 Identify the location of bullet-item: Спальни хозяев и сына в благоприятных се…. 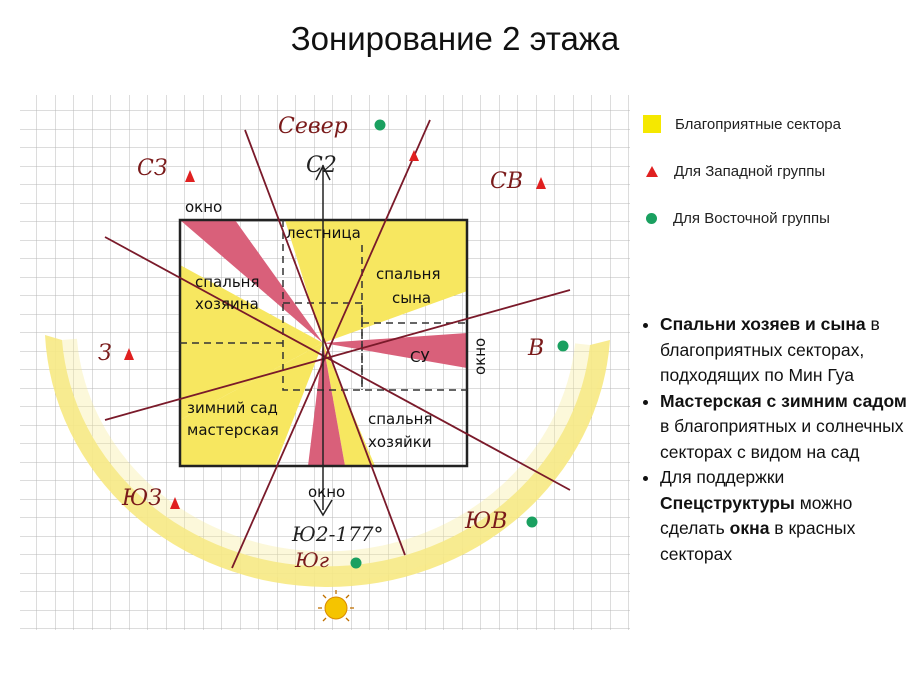
(785, 350).